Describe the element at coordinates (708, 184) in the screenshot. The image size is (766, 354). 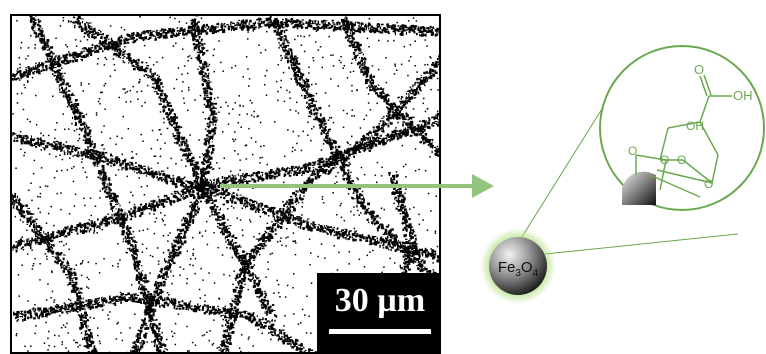
I see `ring-oxygen-4: O` at that location.